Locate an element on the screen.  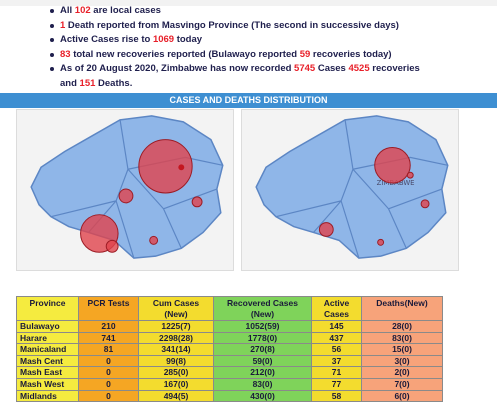
cell-province: Manicaland is located at coordinates (47, 349).